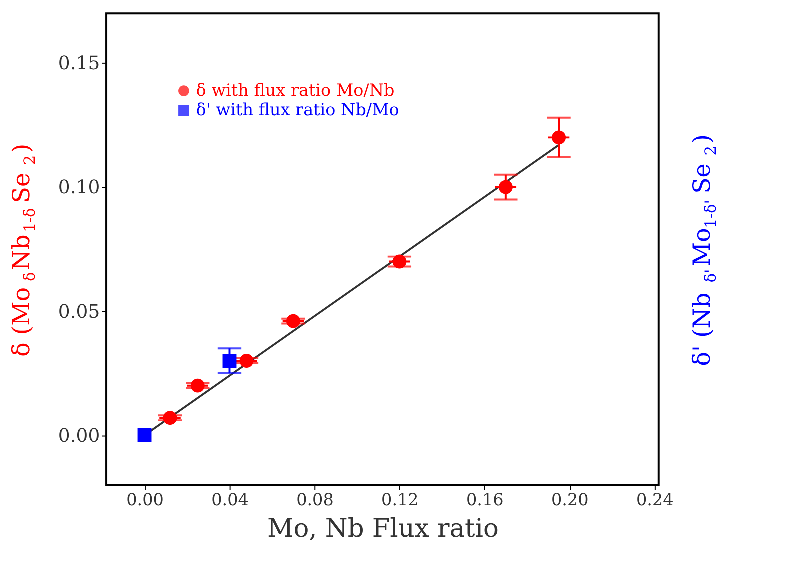  Describe the element at coordinates (230, 499) in the screenshot. I see `x-tick-label: 0.04` at that location.